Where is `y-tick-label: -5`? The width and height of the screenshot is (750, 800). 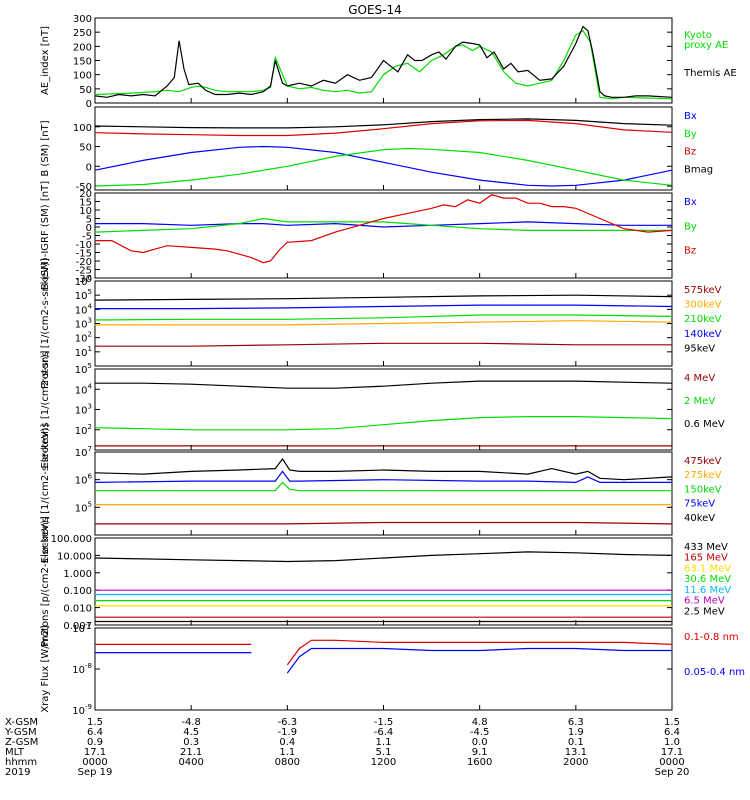
y-tick-label: -5 is located at coordinates (87, 237).